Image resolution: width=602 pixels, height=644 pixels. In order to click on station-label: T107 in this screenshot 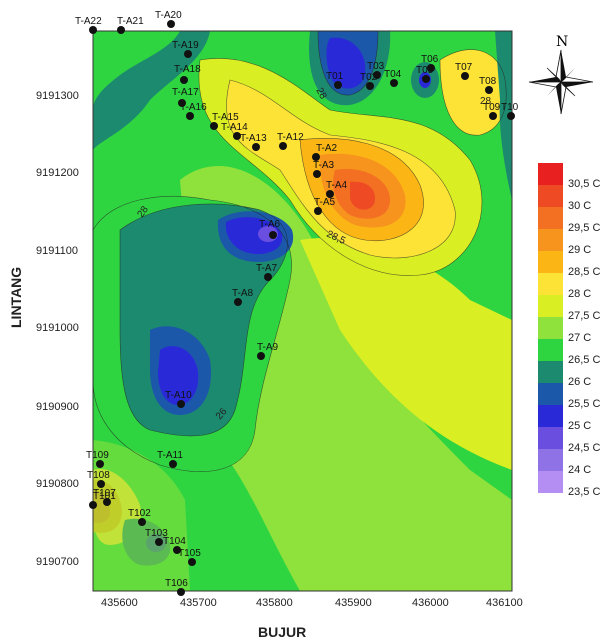, I will do `click(104, 493)`.